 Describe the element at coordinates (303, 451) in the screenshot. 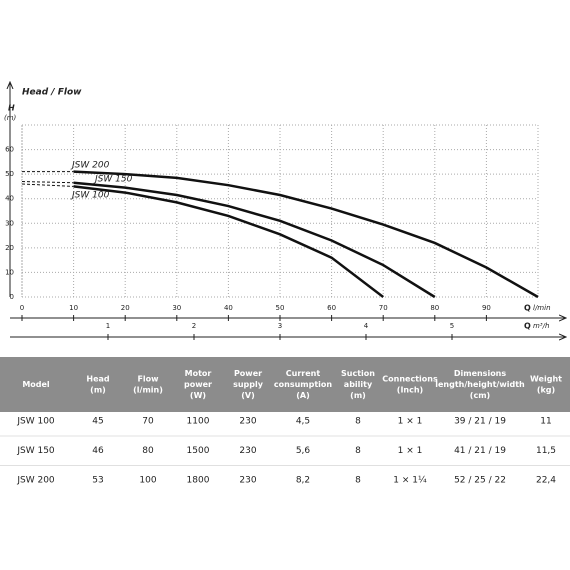

I see `cell: 5,6` at that location.